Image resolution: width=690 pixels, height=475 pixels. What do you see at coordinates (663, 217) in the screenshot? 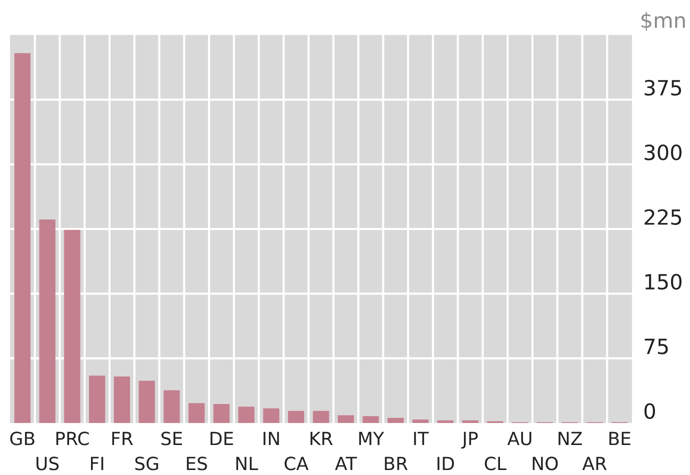
I see `y-tick-label: 225` at bounding box center [663, 217].